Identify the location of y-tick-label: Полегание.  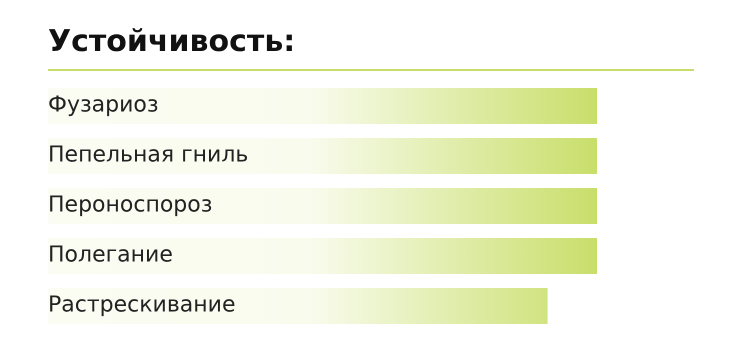
(110, 255).